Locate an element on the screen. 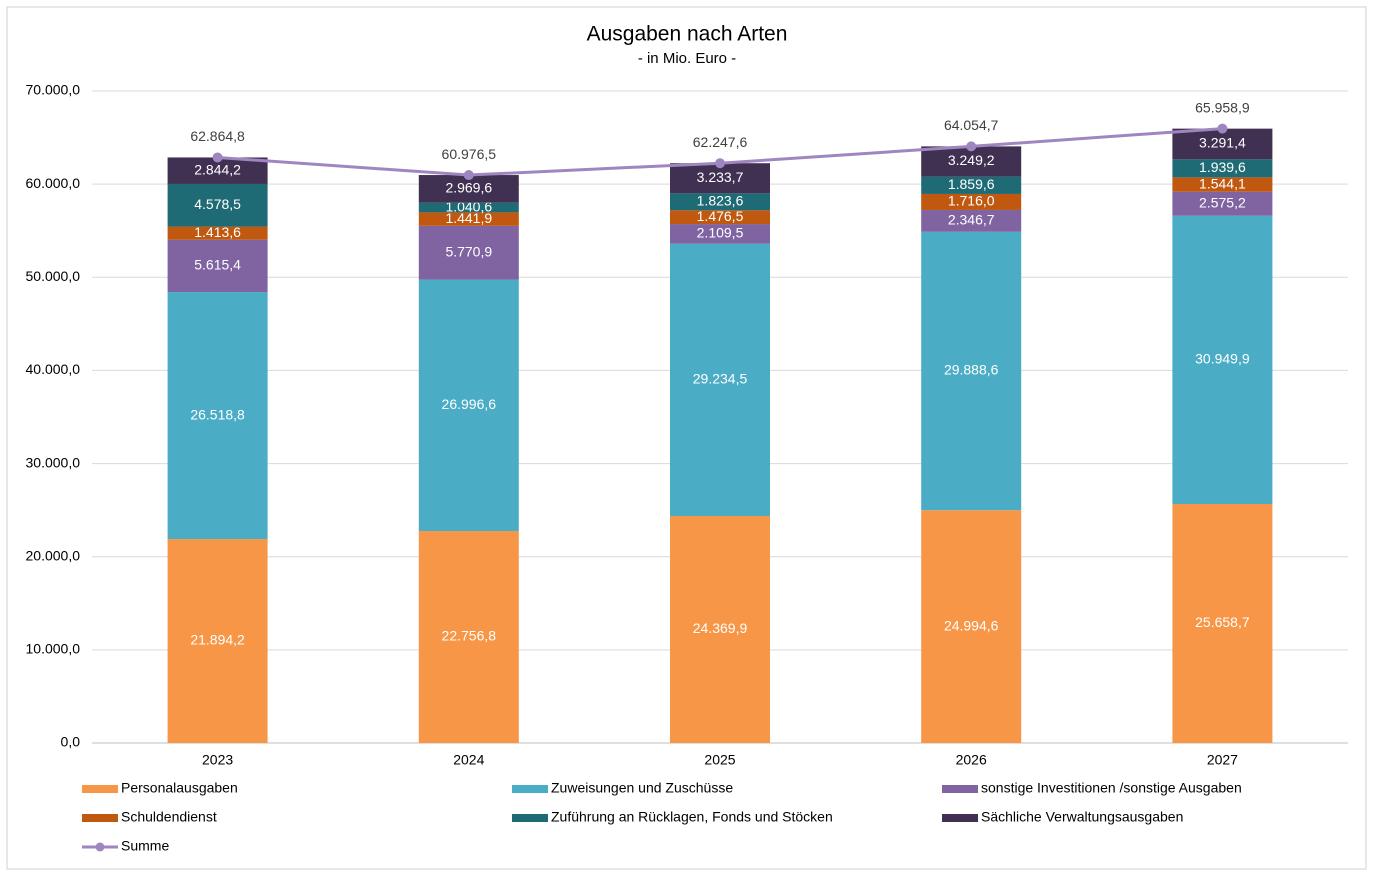 This screenshot has height=875, width=1373. x-tick-label: 2027 is located at coordinates (1222, 760).